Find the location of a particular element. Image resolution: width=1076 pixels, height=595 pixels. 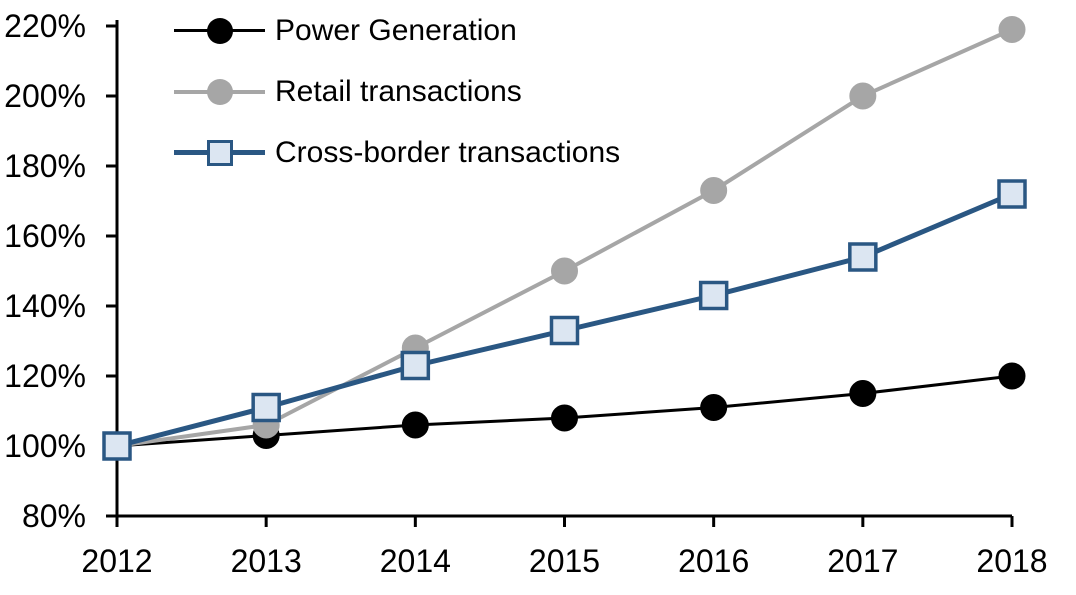

legend-marker-square is located at coordinates (219, 152).